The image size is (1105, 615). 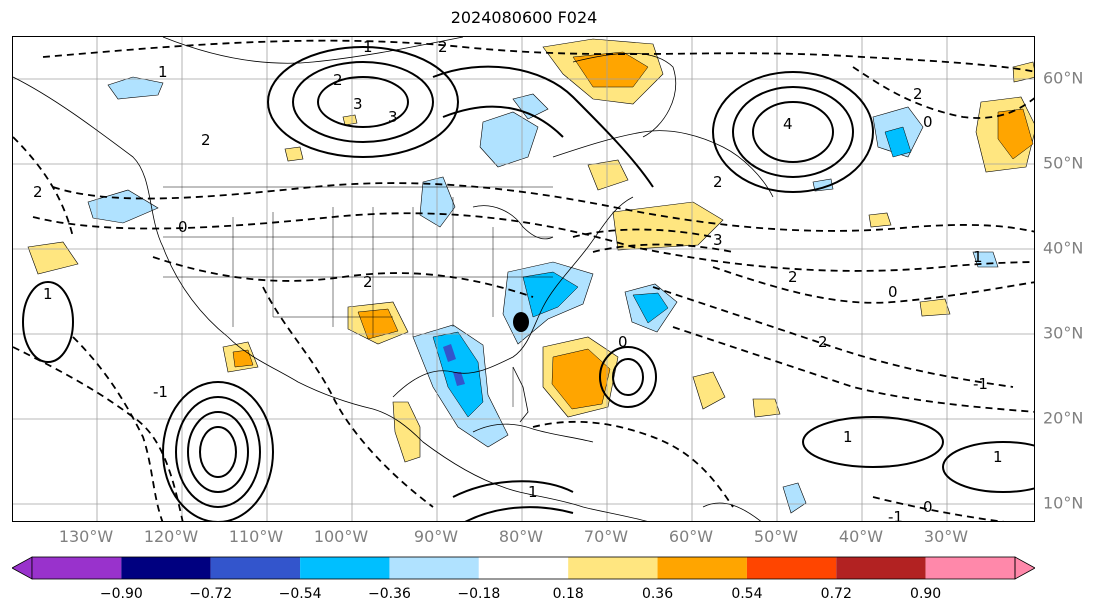 I want to click on colorbar-tick-label: 0.72, so click(x=836, y=594).